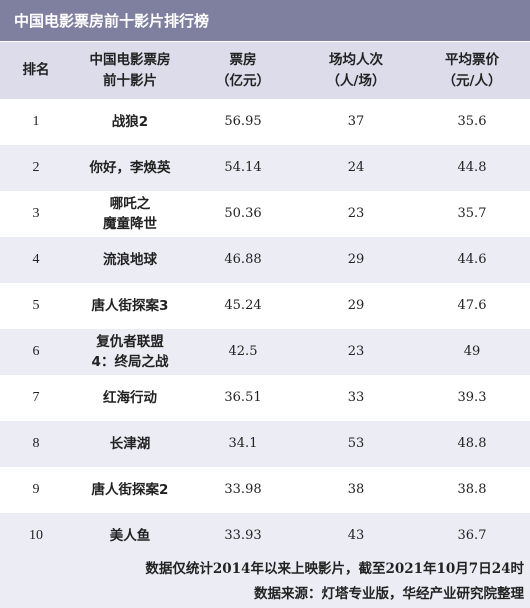  I want to click on cell-avg-price: 44.6, so click(472, 259).